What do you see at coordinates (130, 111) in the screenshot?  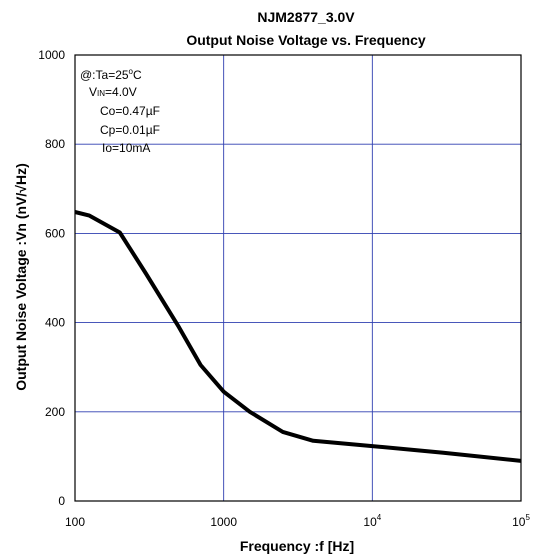 I see `condition-co: Co=0.47µF` at bounding box center [130, 111].